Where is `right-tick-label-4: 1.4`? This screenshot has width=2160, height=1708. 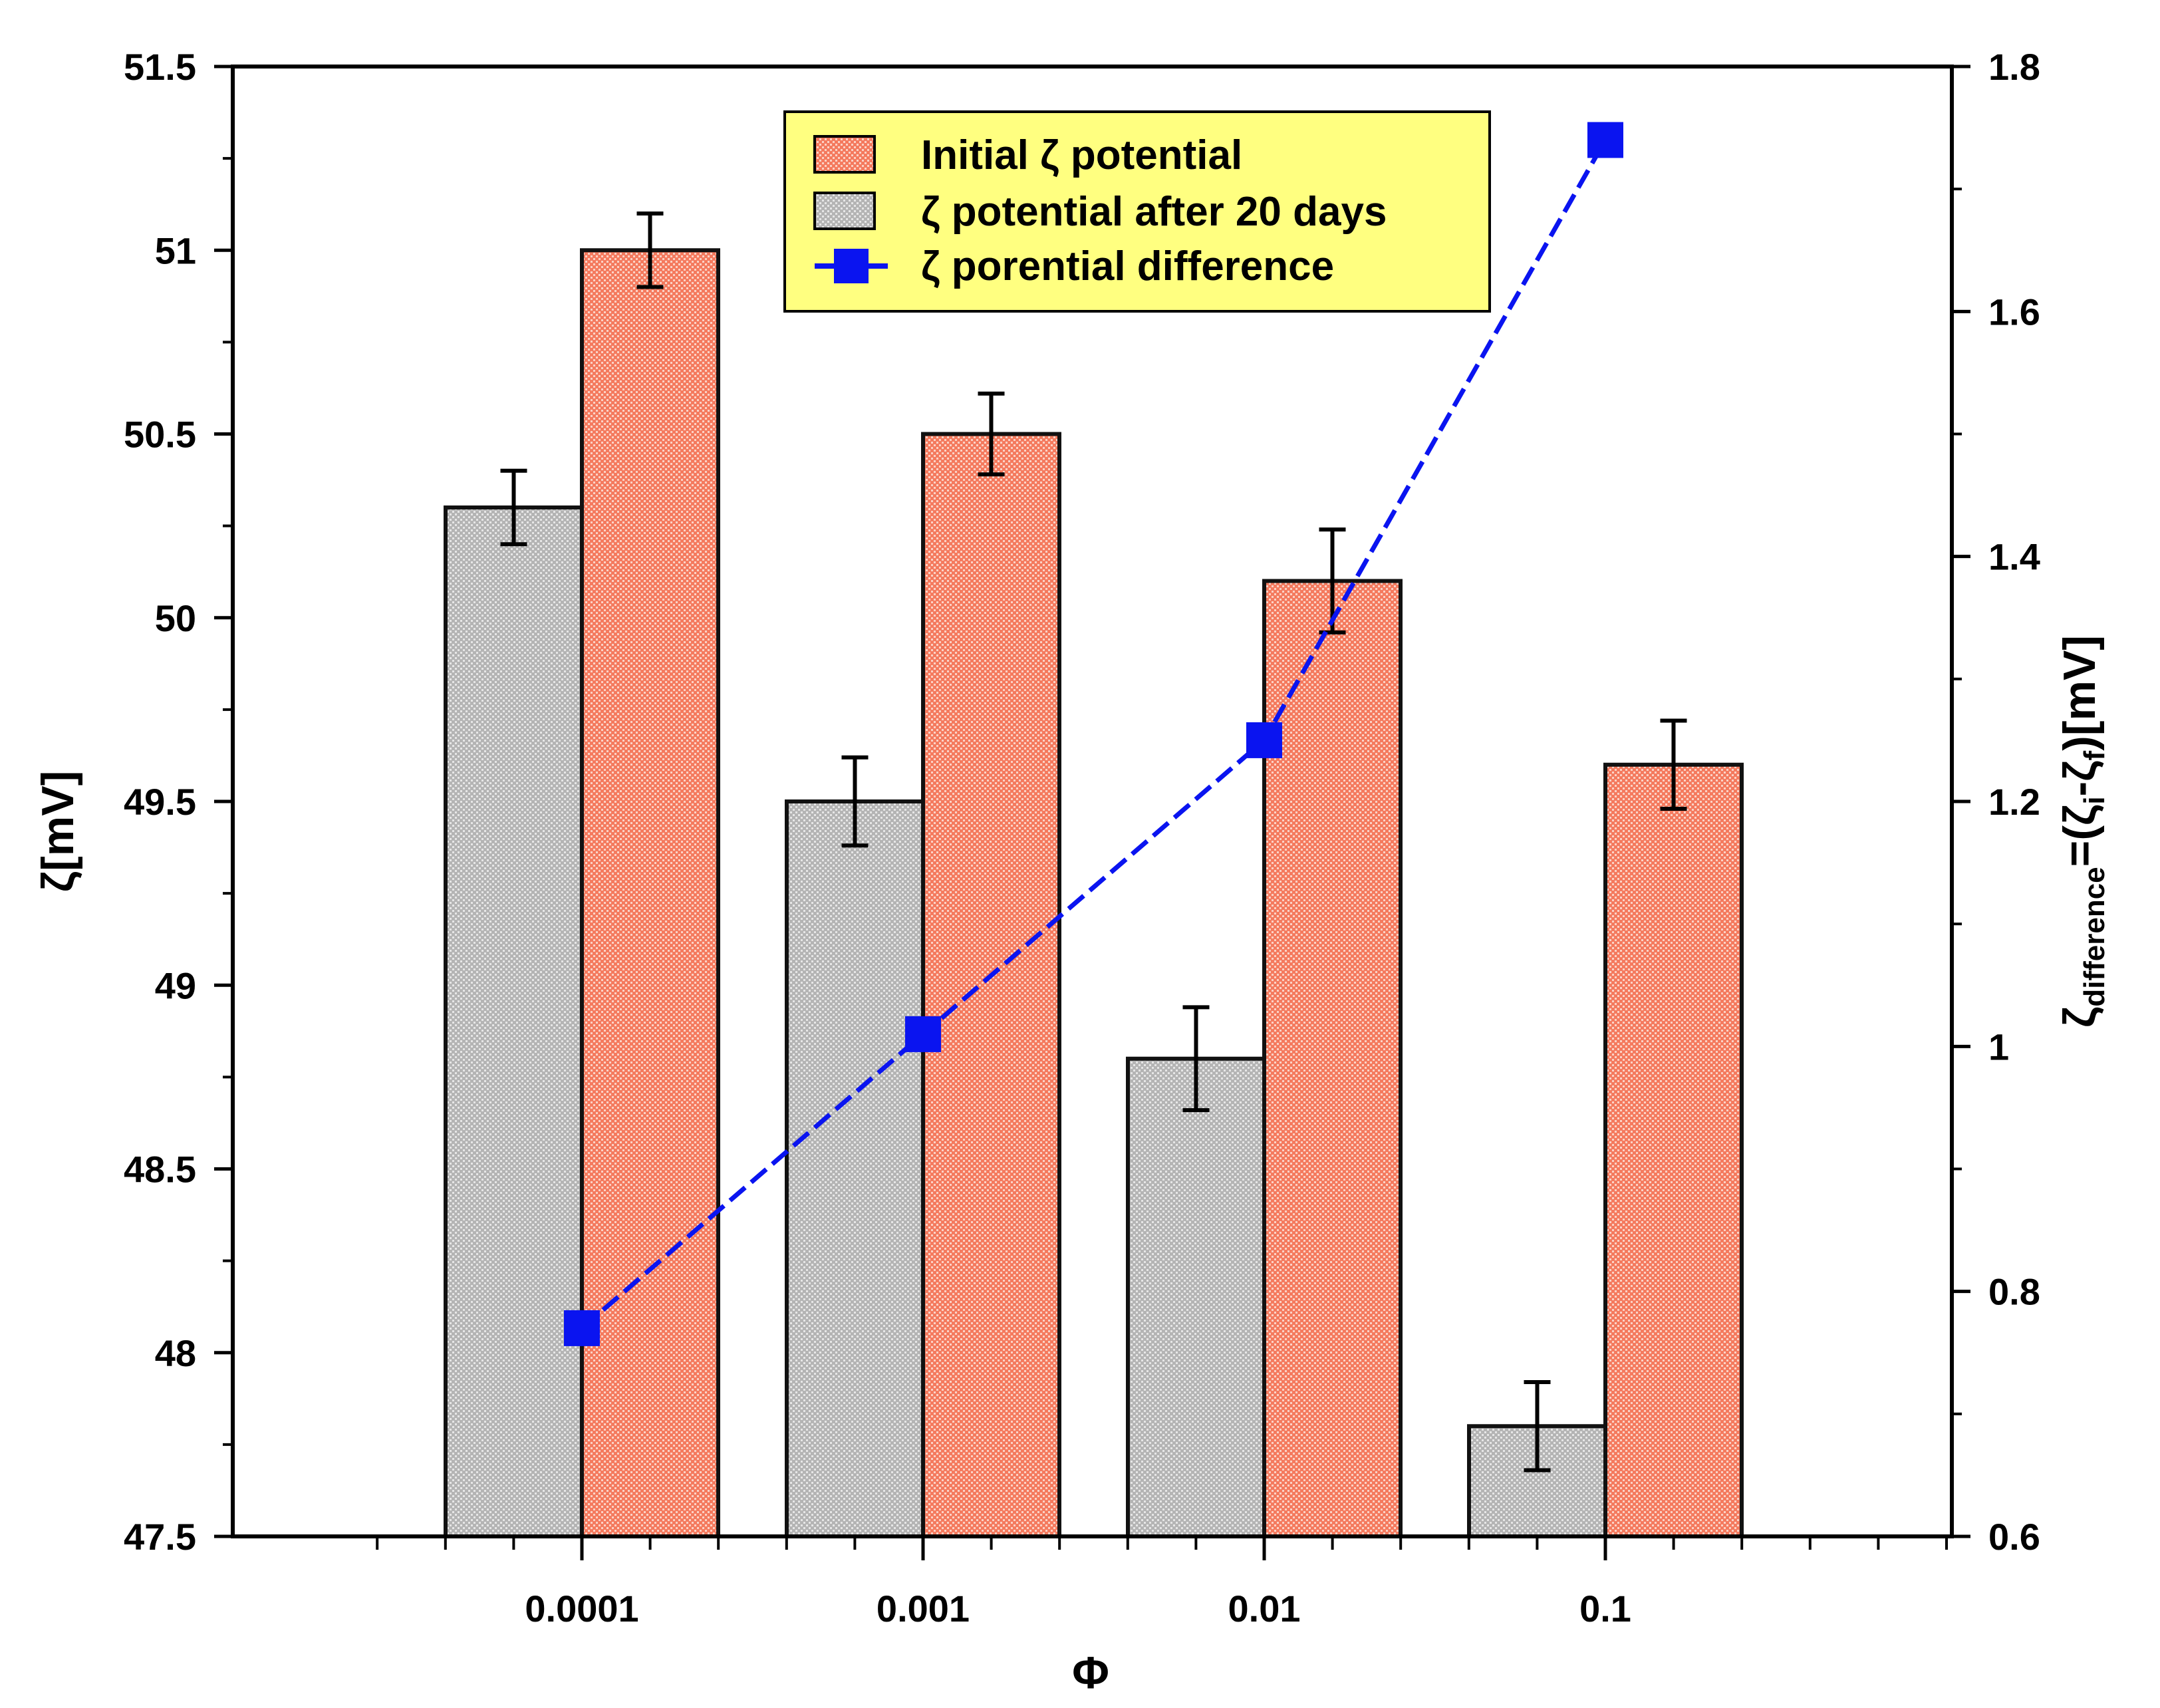
right-tick-label-4: 1.4 is located at coordinates (2014, 557).